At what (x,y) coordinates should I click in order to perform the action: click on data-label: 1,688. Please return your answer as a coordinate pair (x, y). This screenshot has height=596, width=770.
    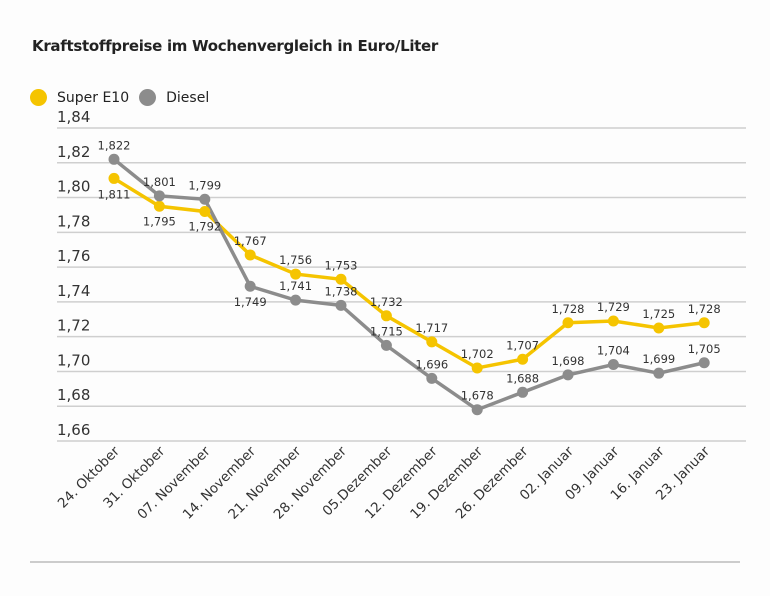
    Looking at the image, I should click on (522, 378).